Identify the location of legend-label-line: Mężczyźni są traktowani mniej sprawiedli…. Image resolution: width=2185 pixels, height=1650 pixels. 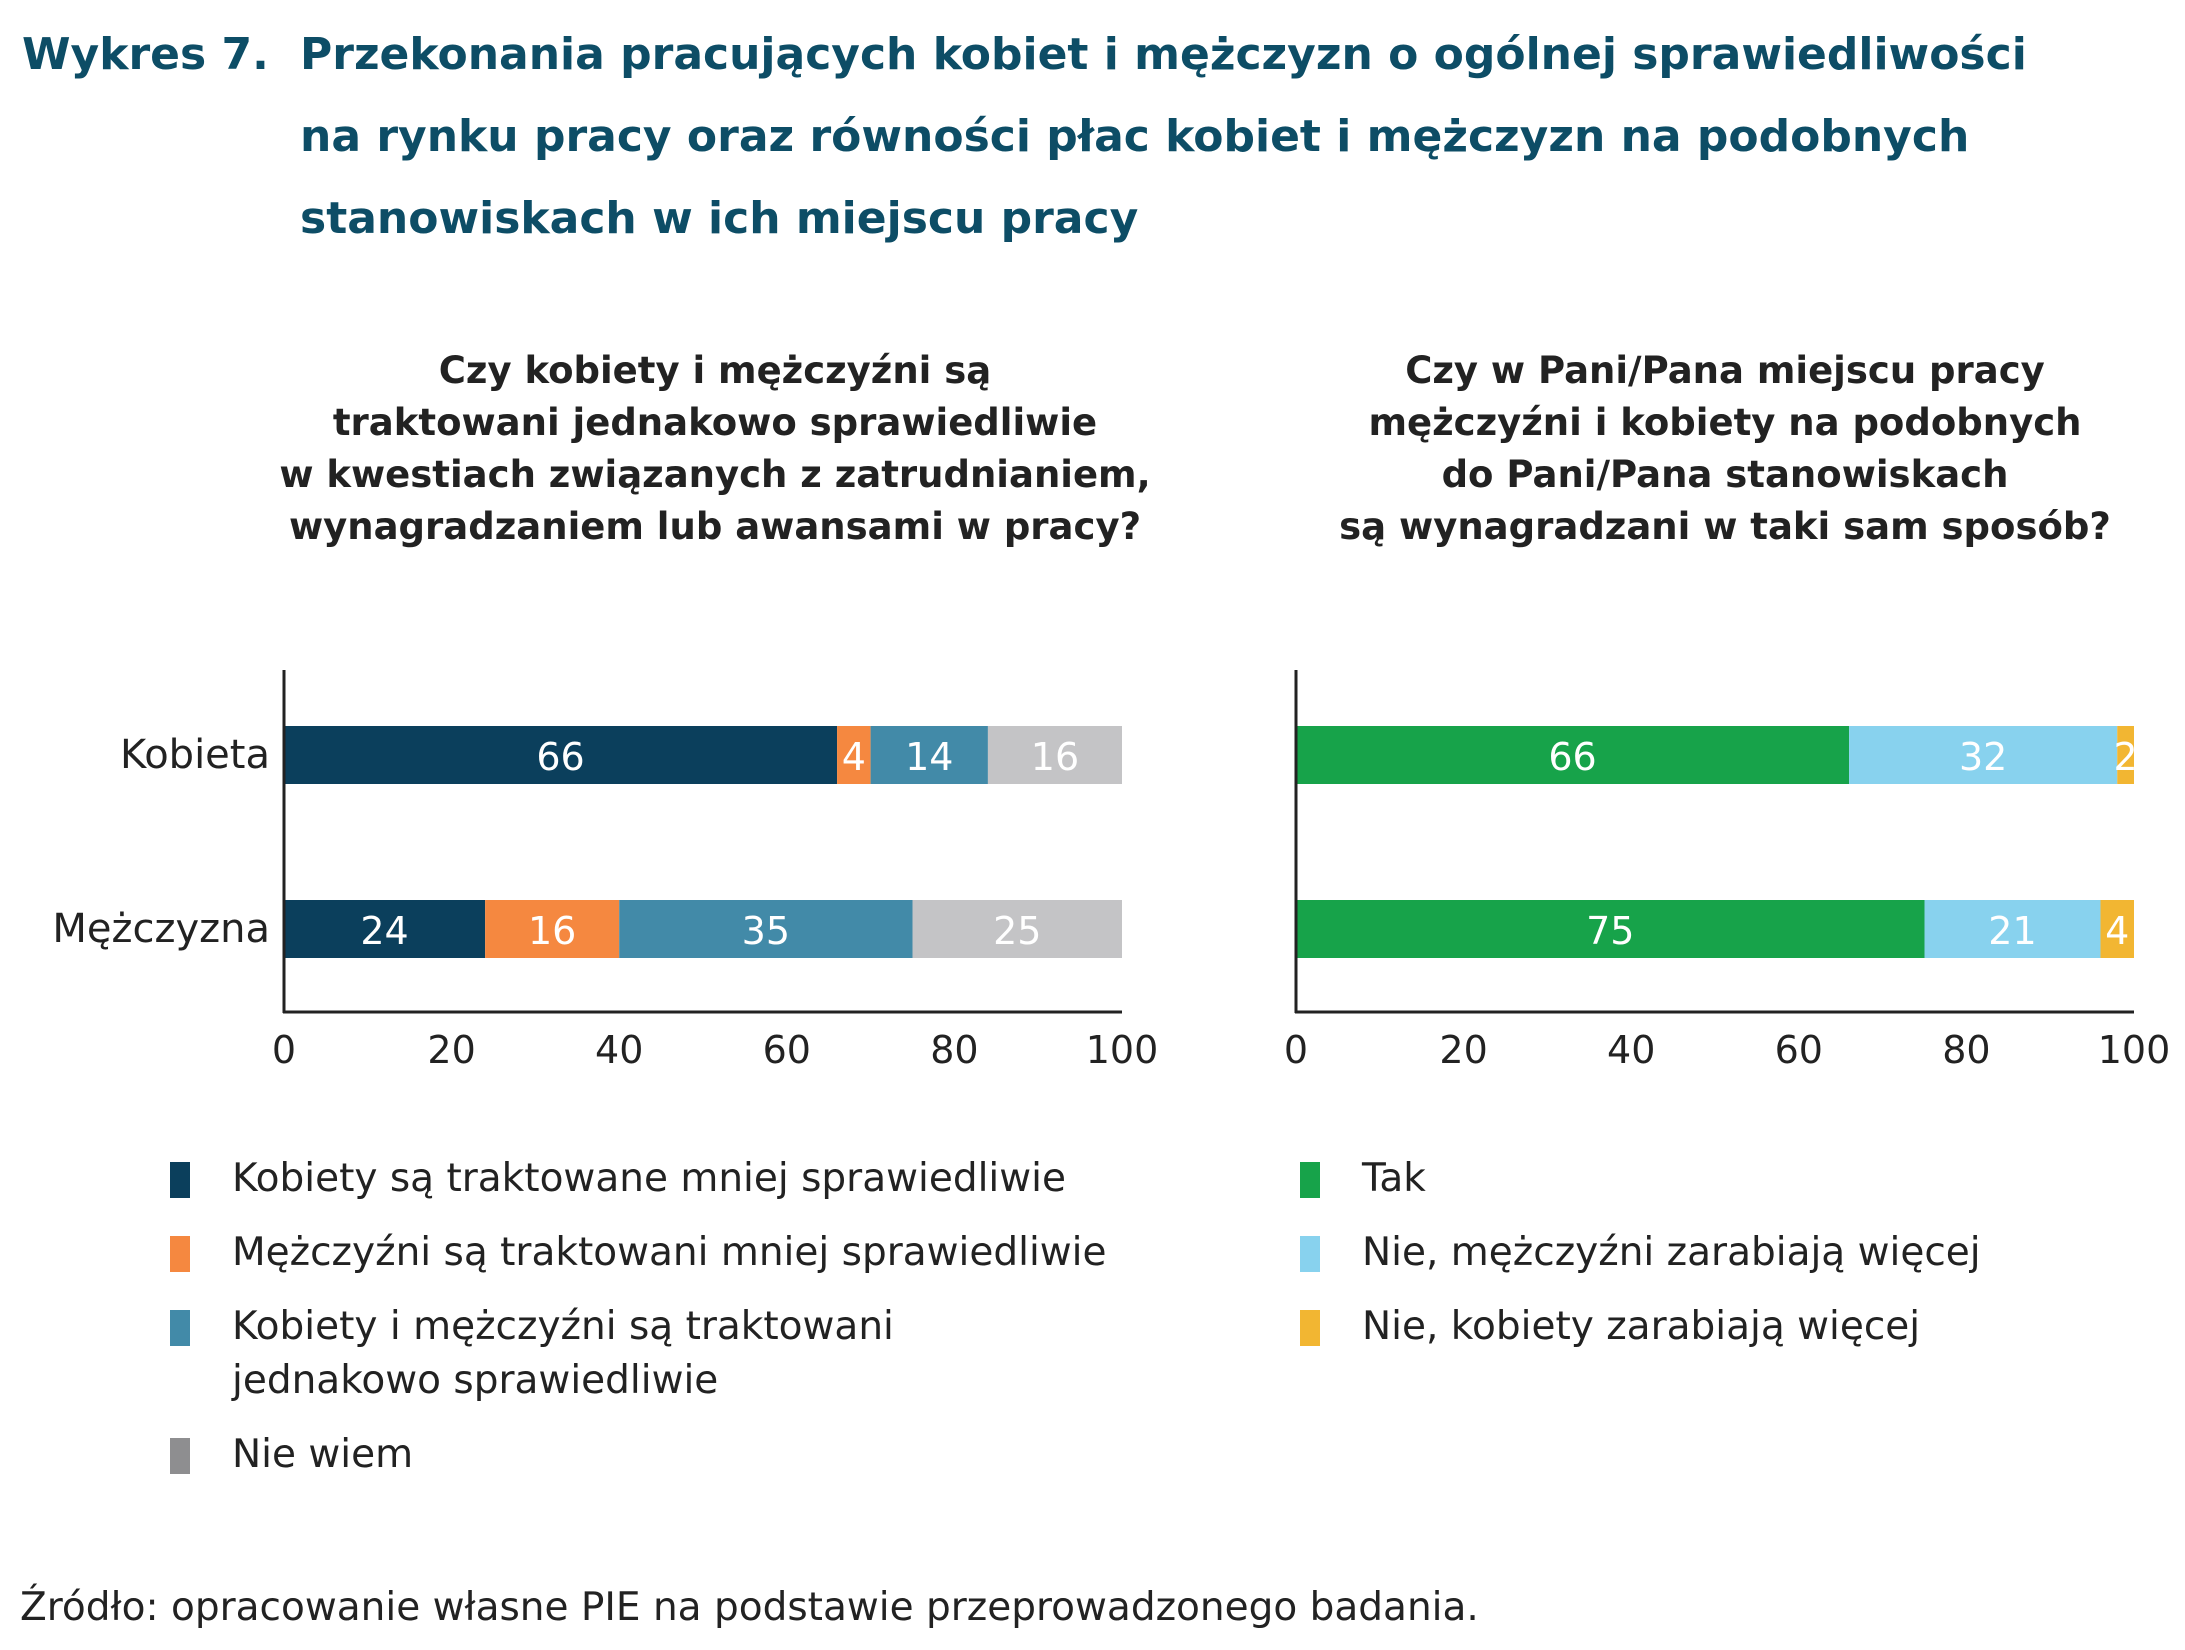
(669, 1252).